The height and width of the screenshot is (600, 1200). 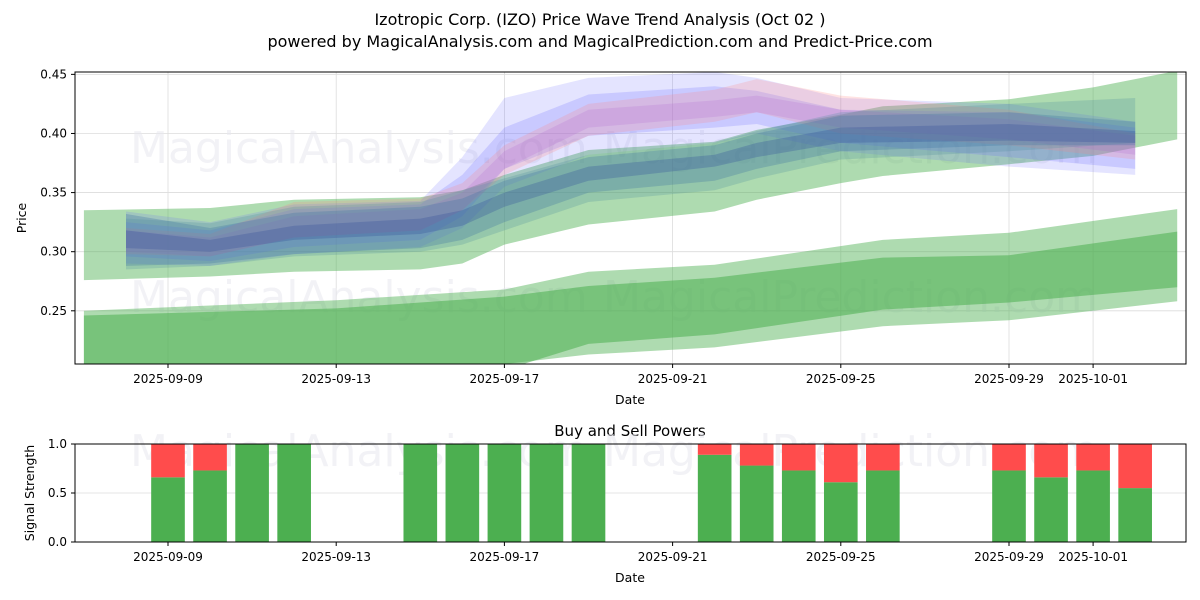 What do you see at coordinates (841, 379) in the screenshot?
I see `price-x-tick-label: 2025-09-25` at bounding box center [841, 379].